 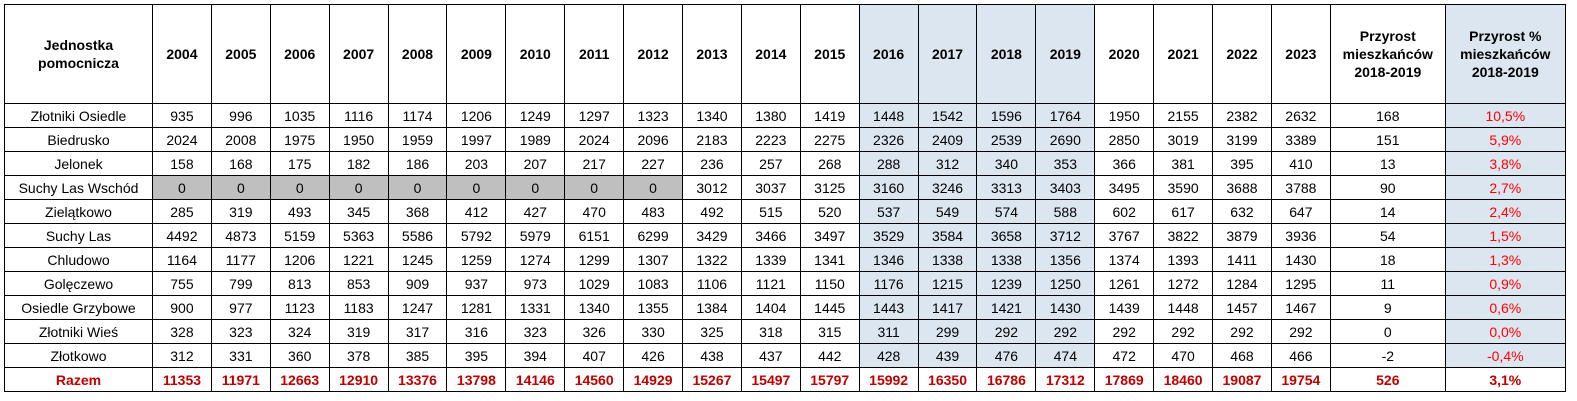 What do you see at coordinates (1387, 54) in the screenshot?
I see `header-cell: Przyrost mieszkańców 2018-2019` at bounding box center [1387, 54].